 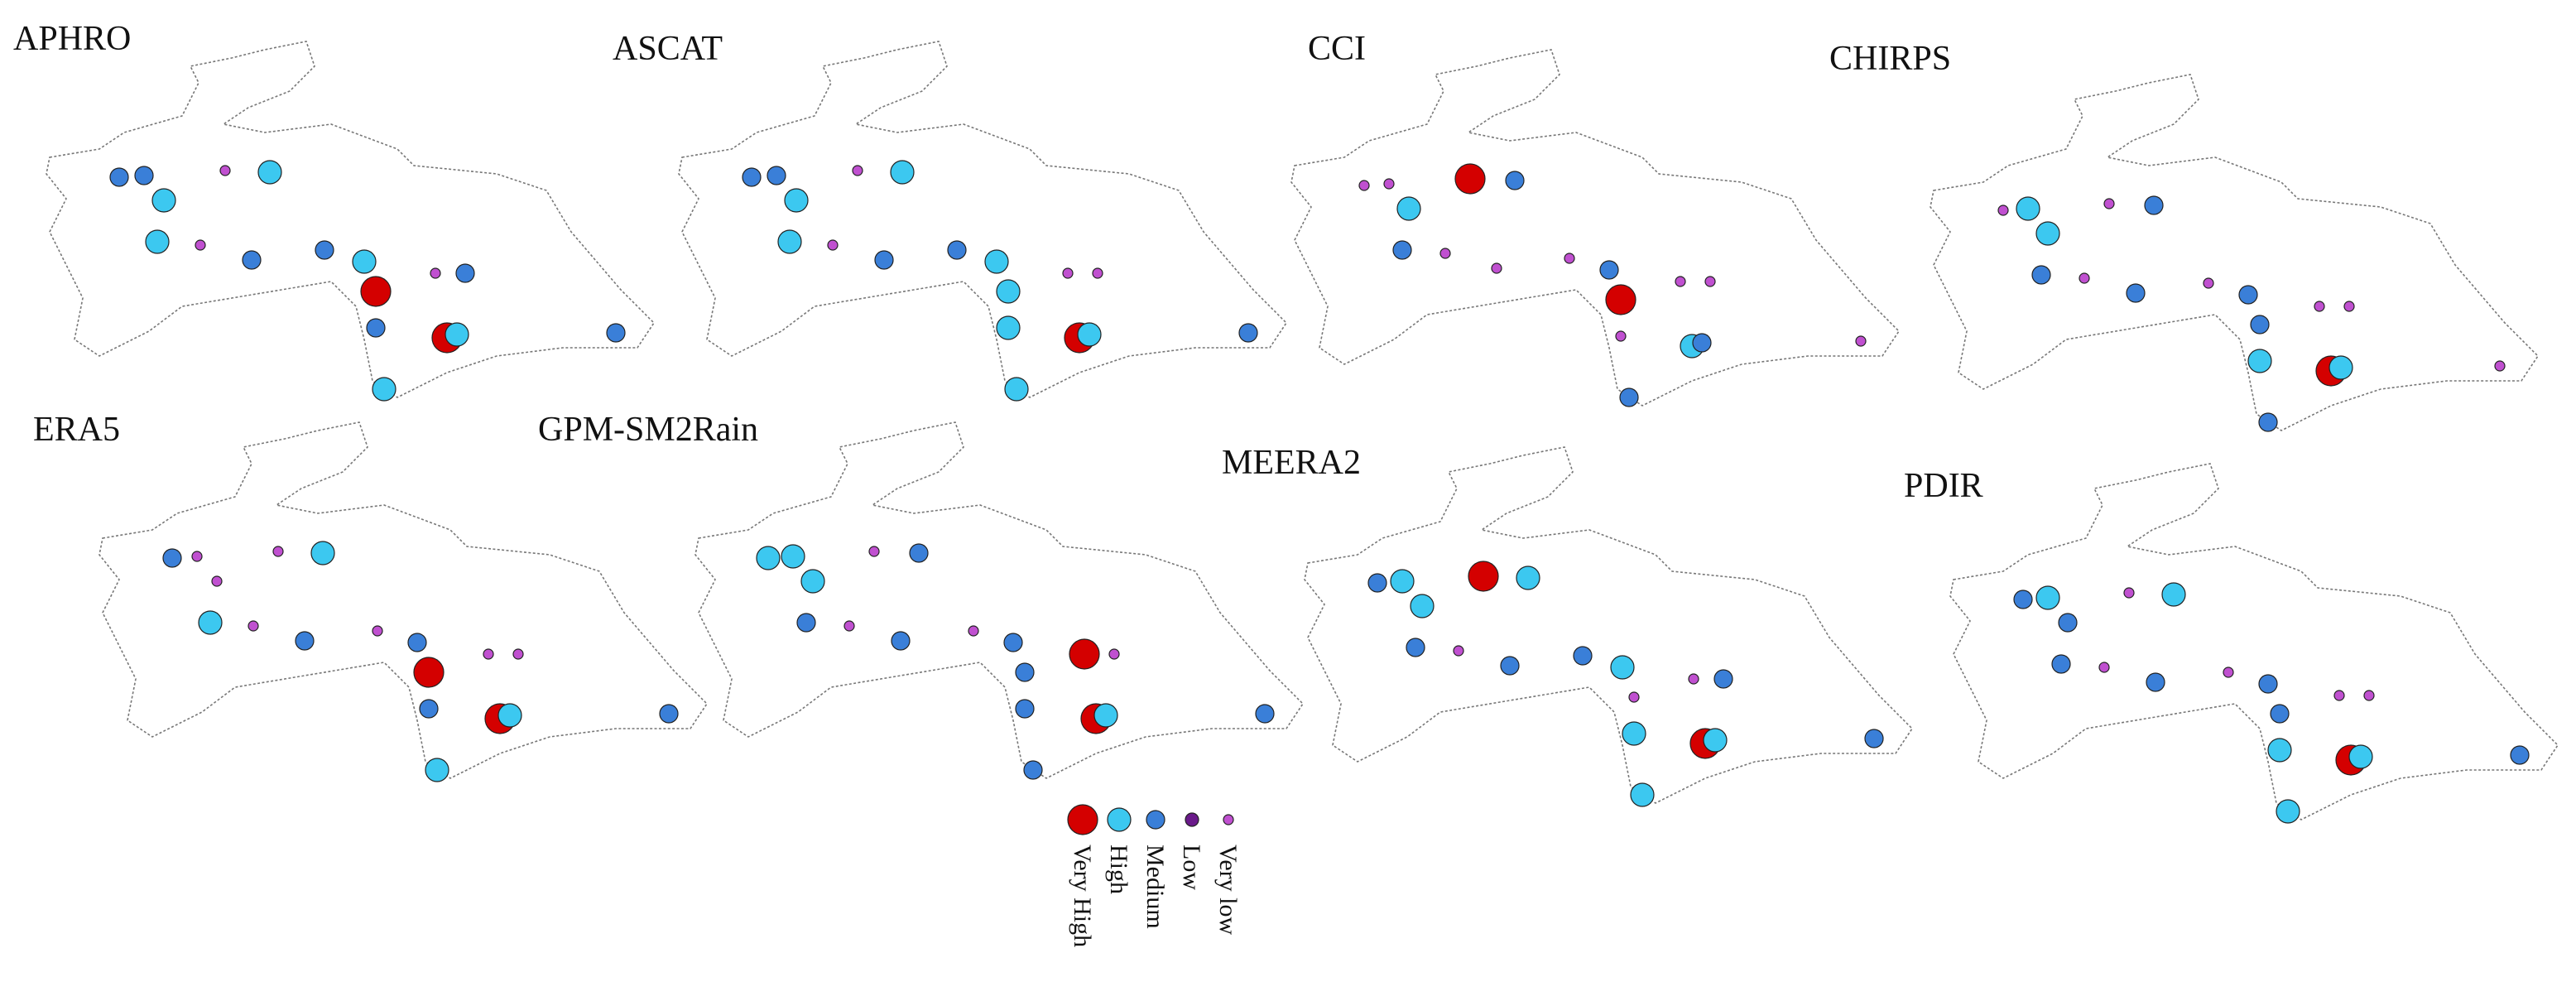 I want to click on legend-label: Medium, so click(x=1155, y=887).